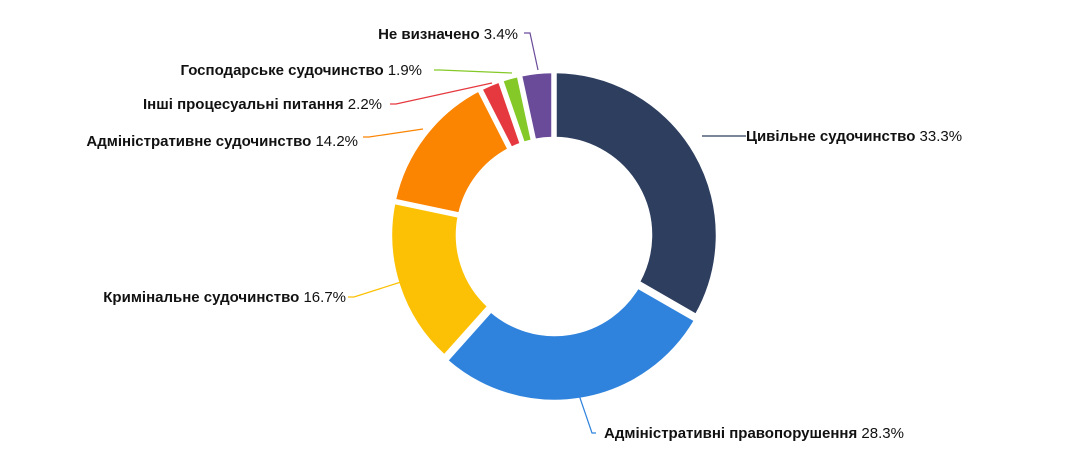 The image size is (1068, 464). Describe the element at coordinates (281, 70) in the screenshot. I see `slice-label-name: Господарське судочинство` at that location.